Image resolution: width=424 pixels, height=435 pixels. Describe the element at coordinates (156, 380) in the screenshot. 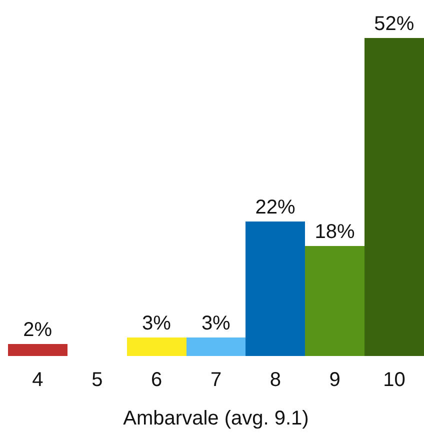

I see `x-tick-label: 6` at that location.